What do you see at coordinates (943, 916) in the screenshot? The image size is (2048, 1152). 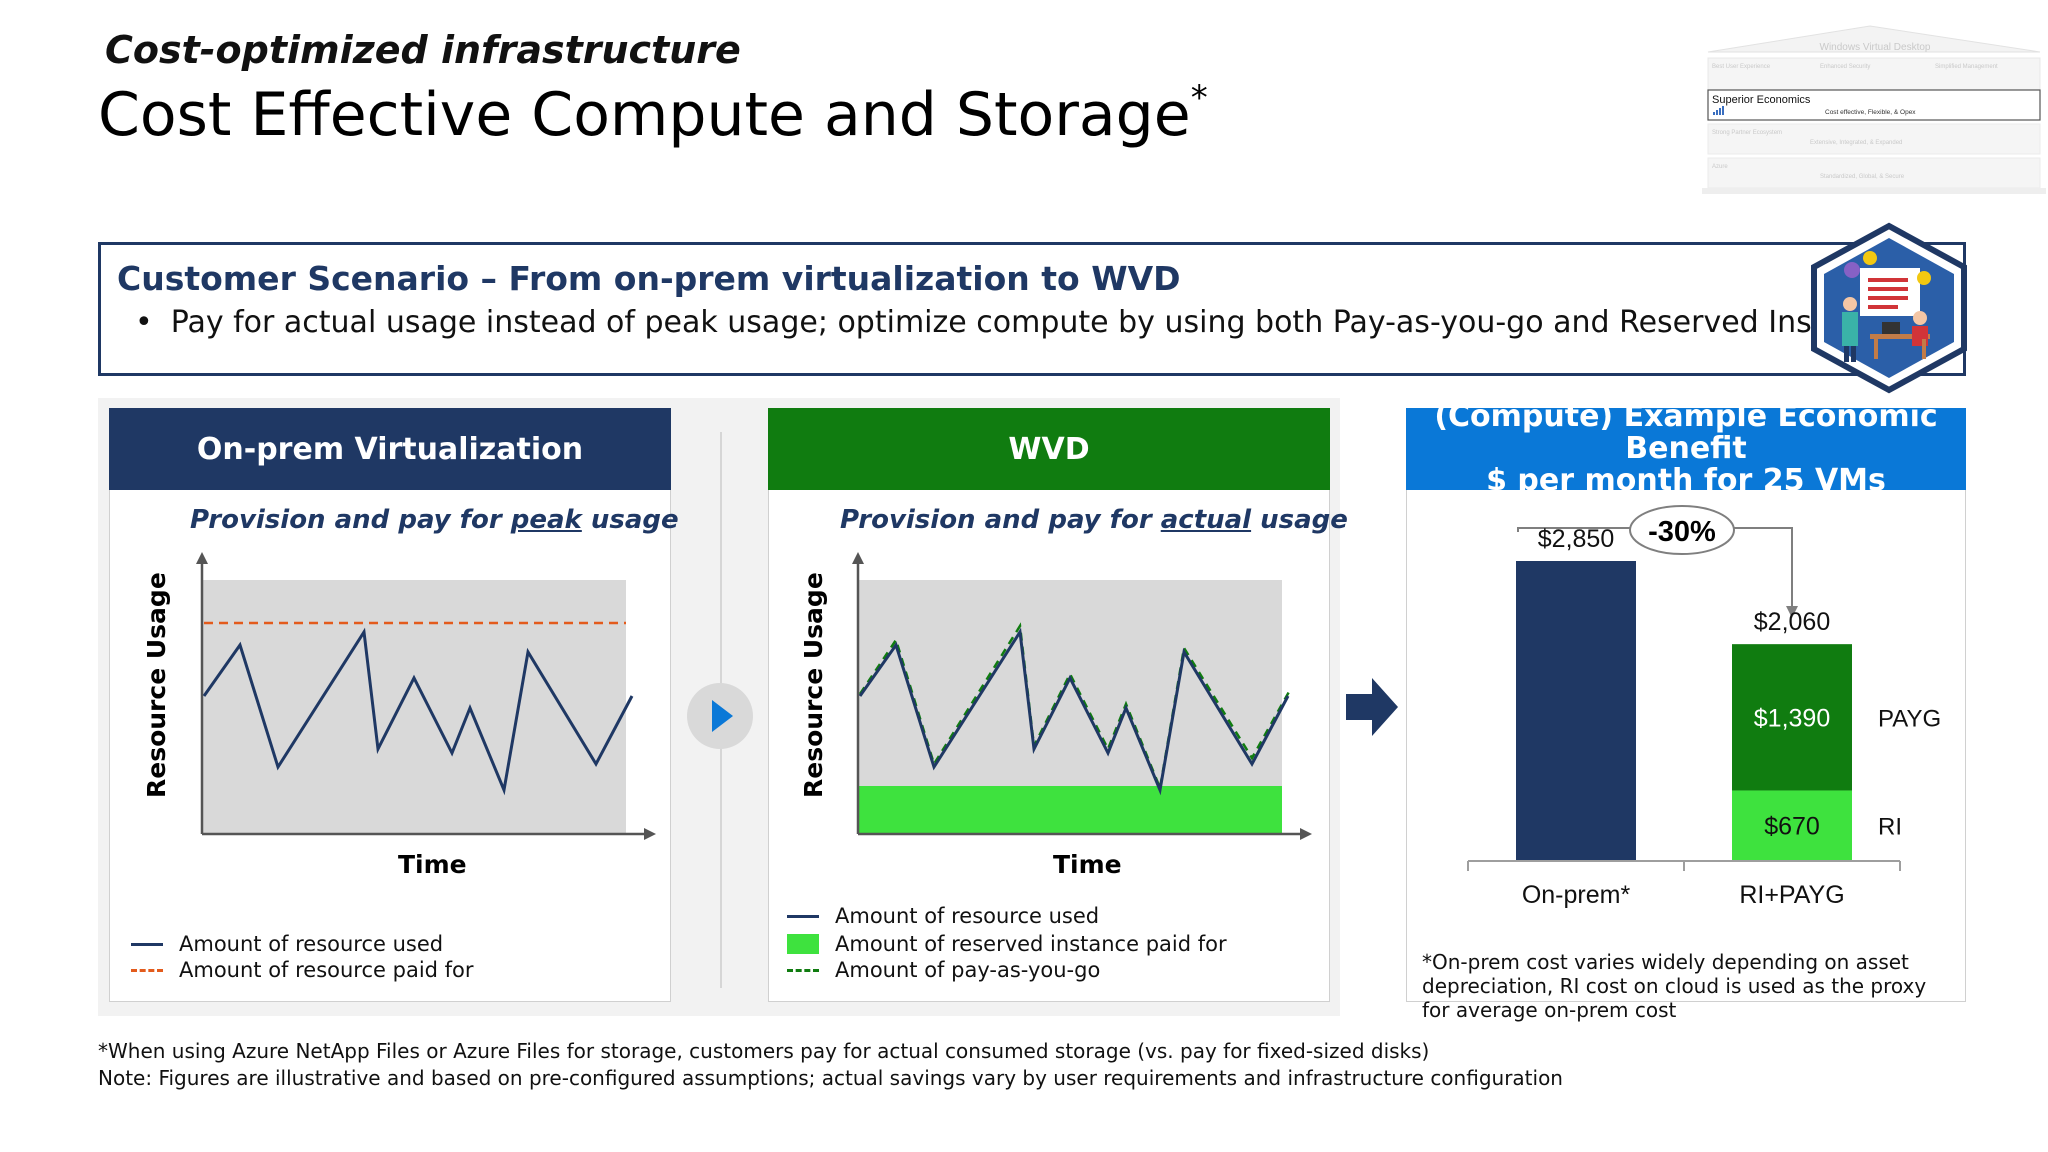 I see `wvd-legend-used: Amount of resource used` at bounding box center [943, 916].